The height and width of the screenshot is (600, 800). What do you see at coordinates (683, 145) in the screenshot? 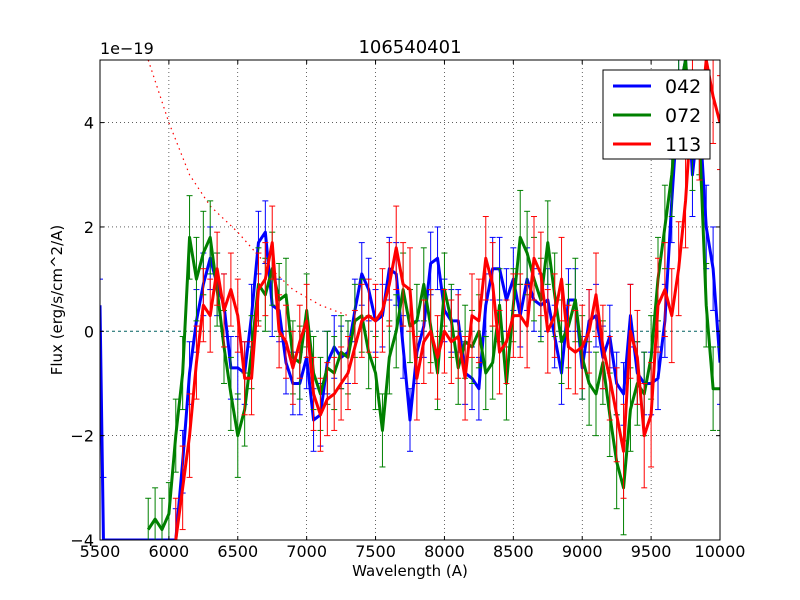
I see `legend-label-113: 113` at bounding box center [683, 145].